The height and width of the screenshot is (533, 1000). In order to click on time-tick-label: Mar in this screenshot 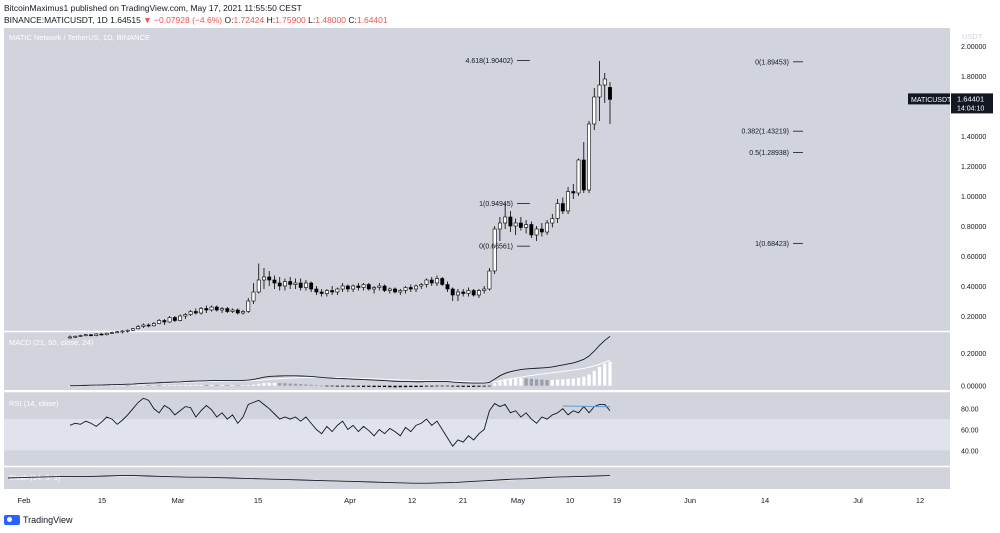, I will do `click(178, 500)`.